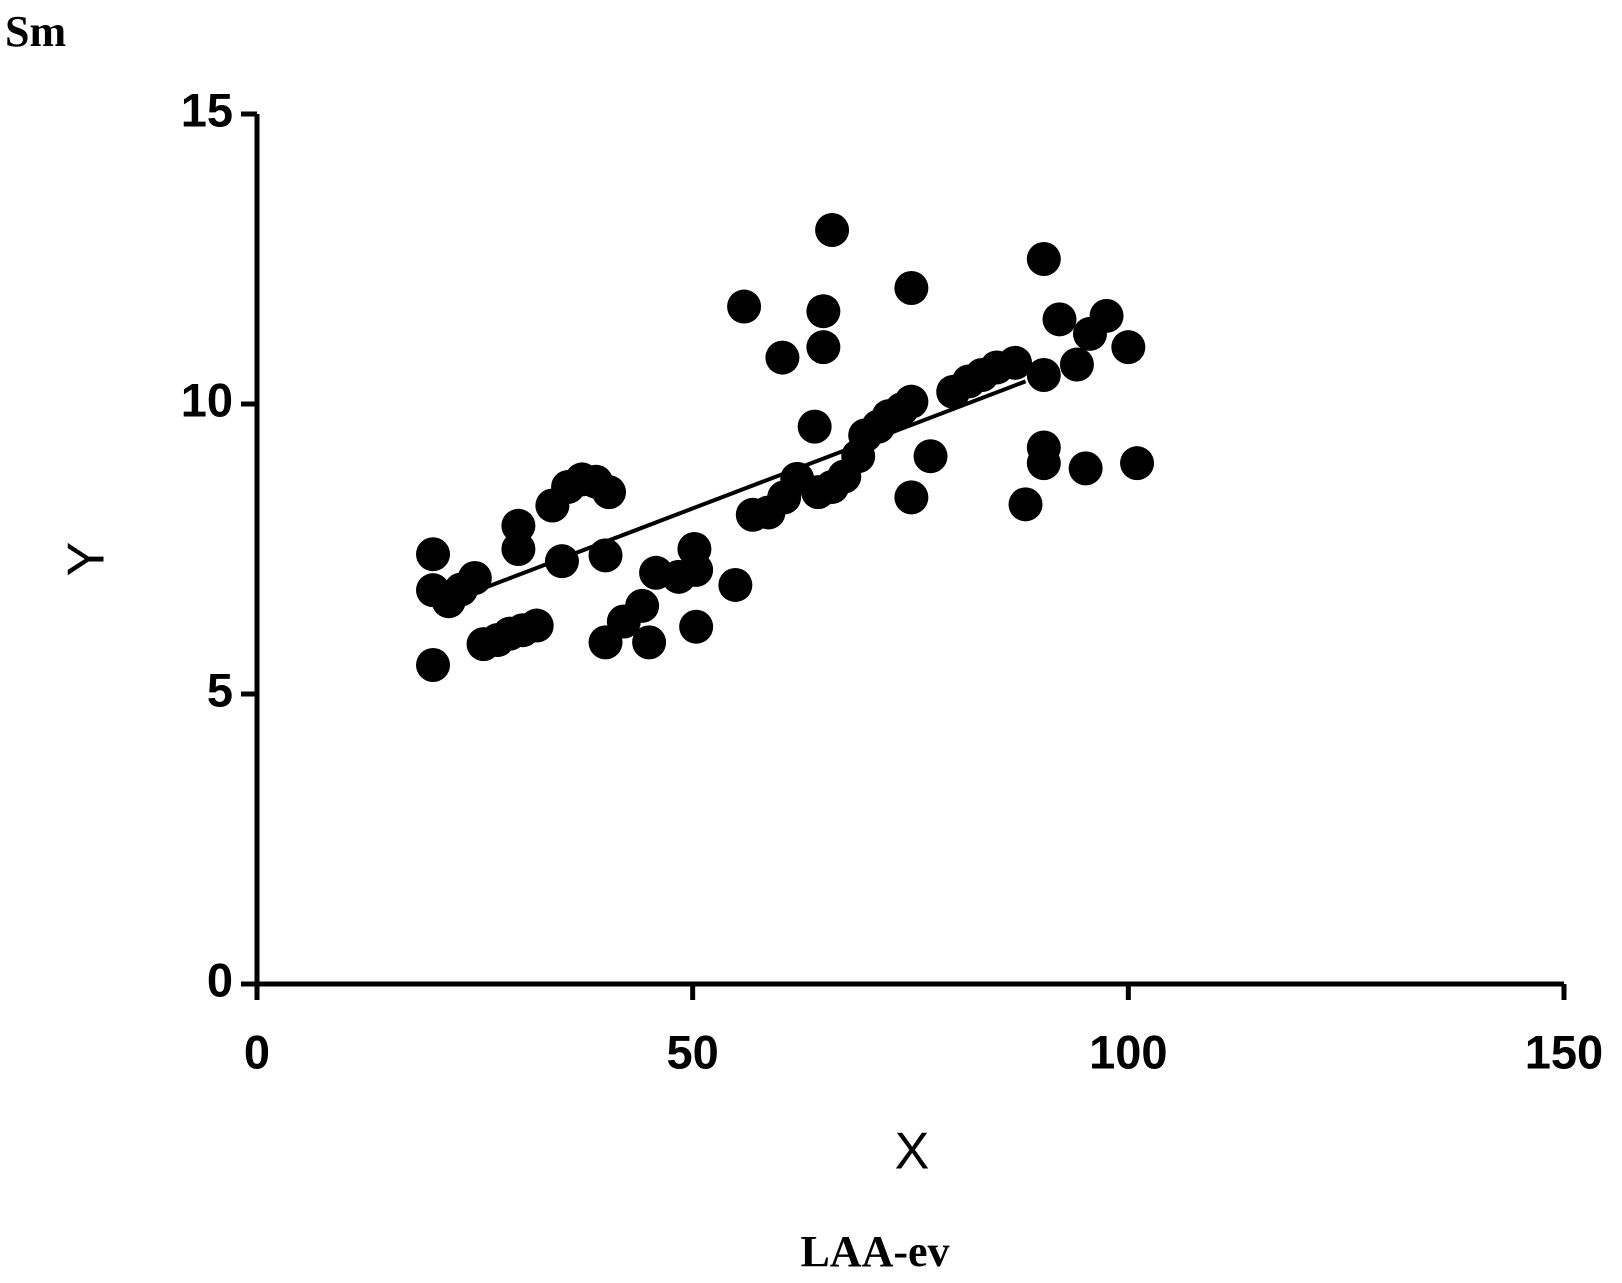  I want to click on y-tick-label: 0, so click(220, 979).